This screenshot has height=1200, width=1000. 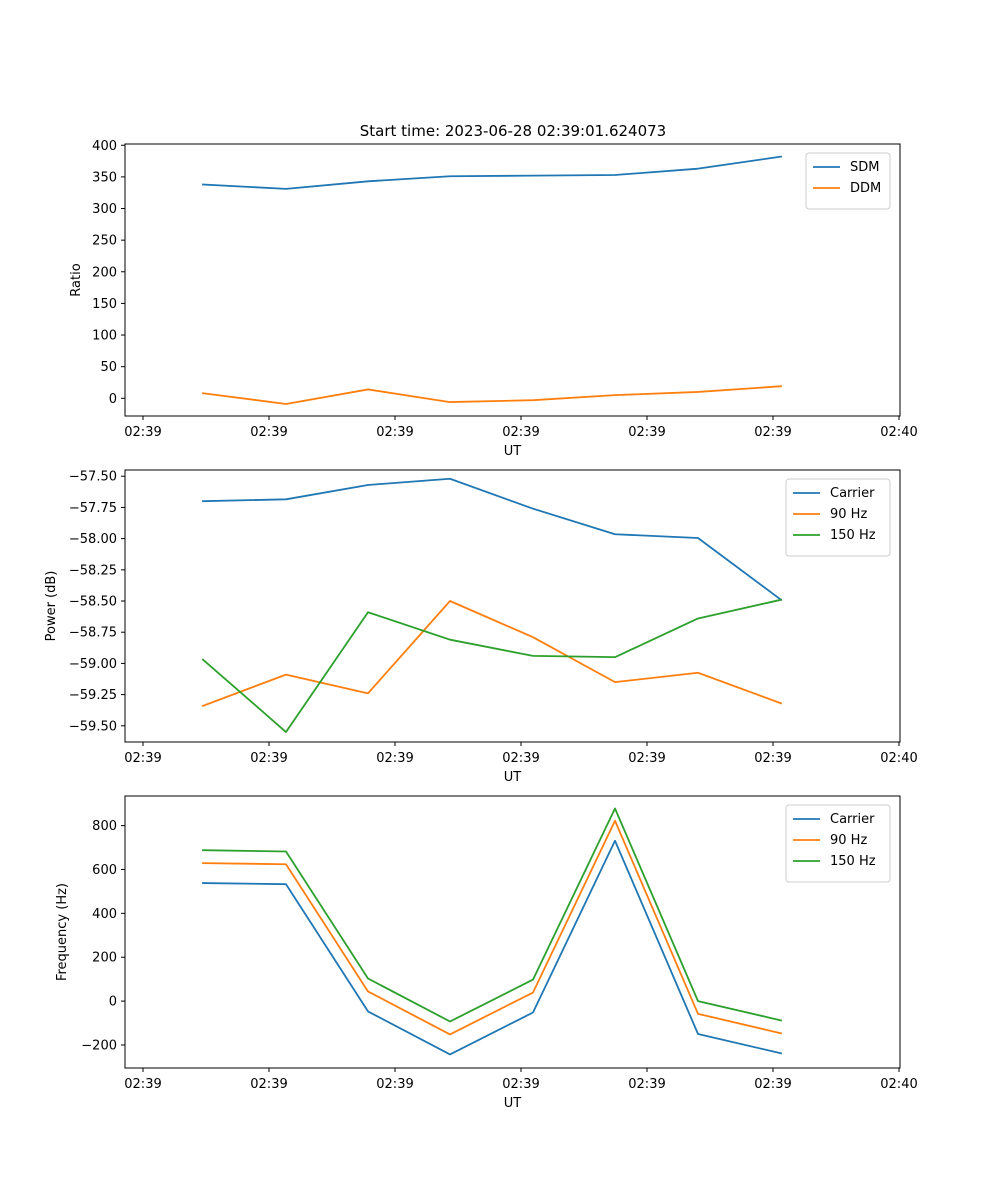 I want to click on y-tick-label: −58.50, so click(x=93, y=602).